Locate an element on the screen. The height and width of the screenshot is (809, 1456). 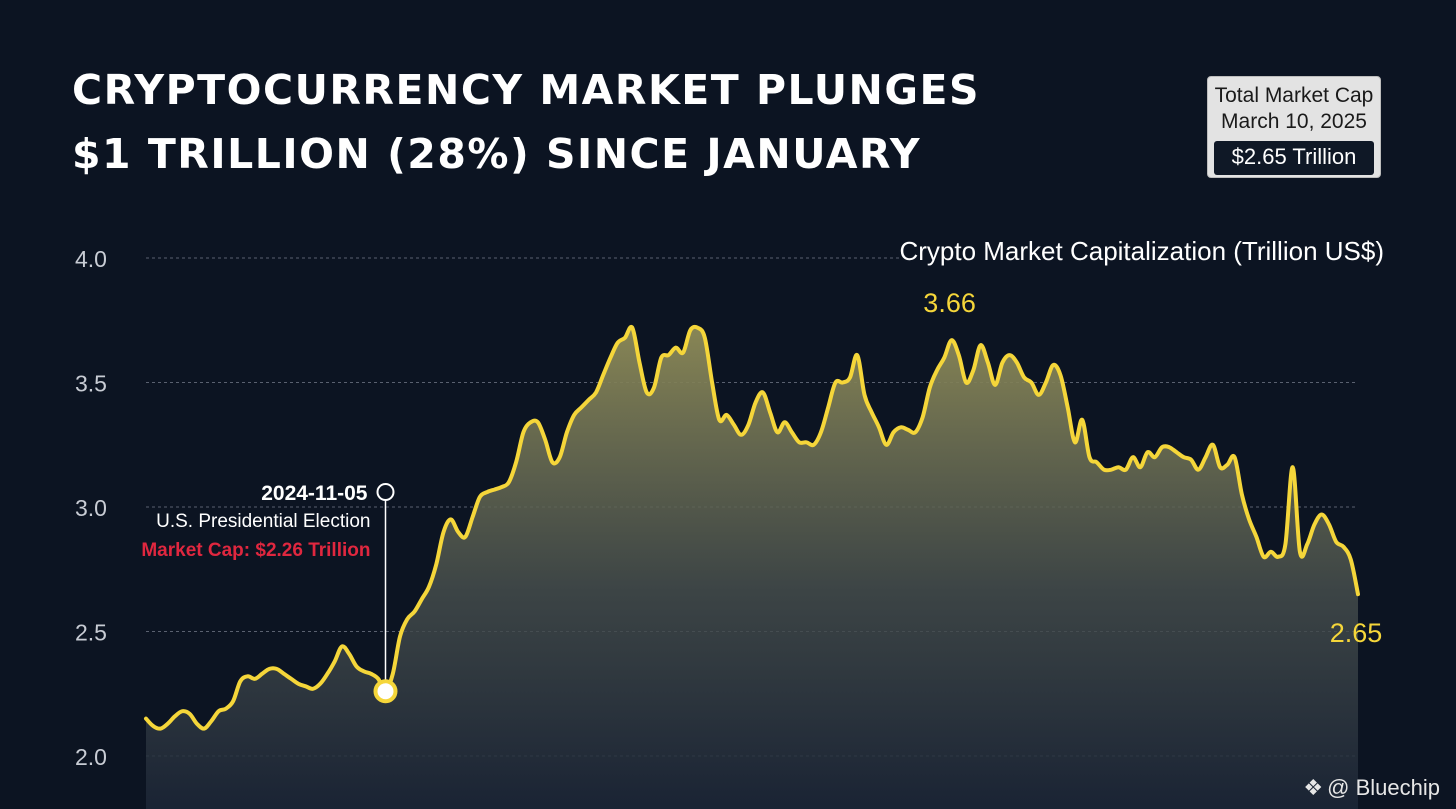
stat-label: Total Market Cap is located at coordinates (1294, 95).